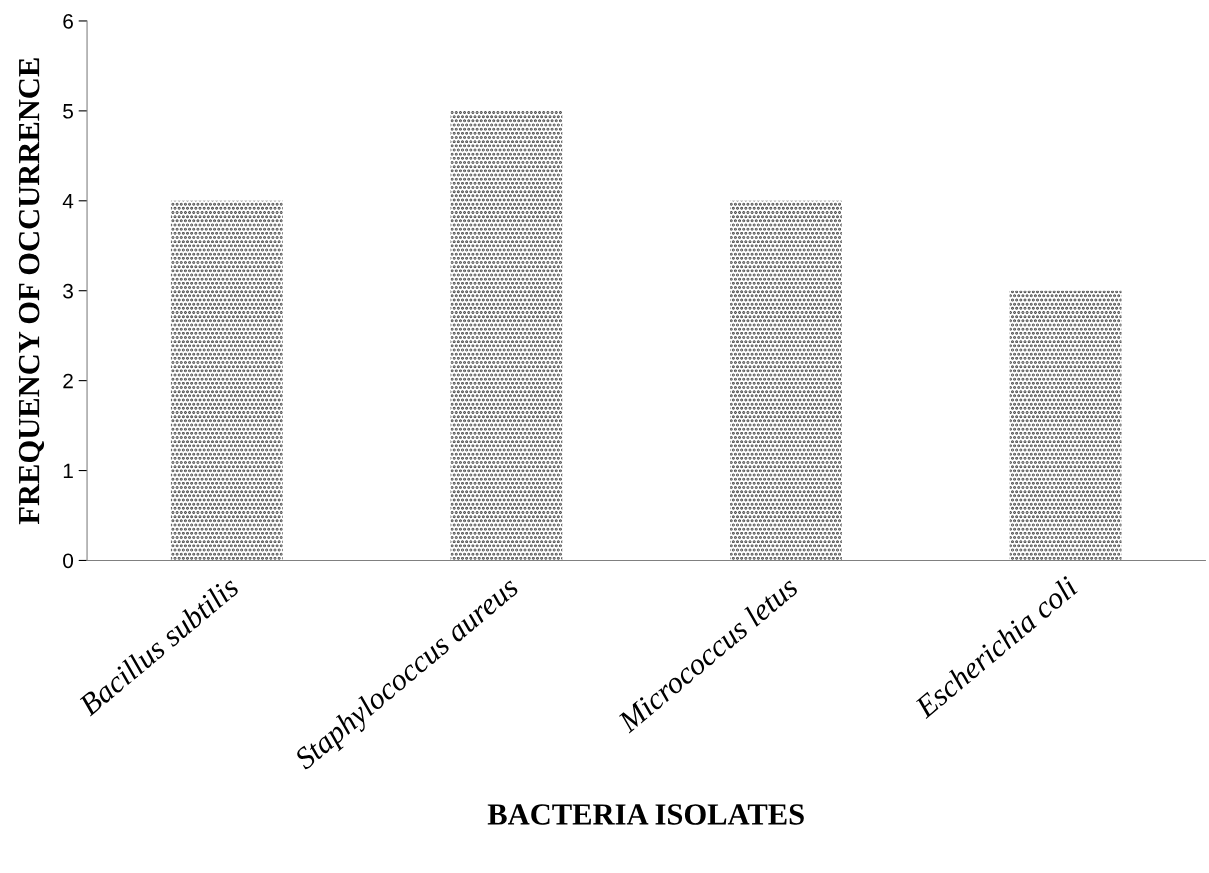  What do you see at coordinates (645, 814) in the screenshot?
I see `x-axis-title: BACTERIA ISOLATES` at bounding box center [645, 814].